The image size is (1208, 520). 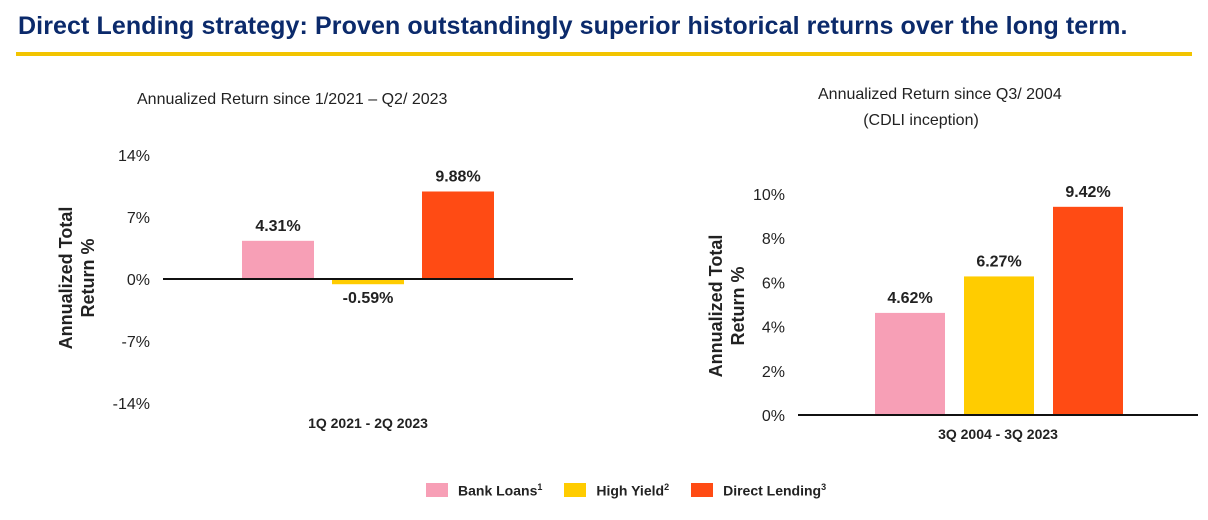 What do you see at coordinates (458, 235) in the screenshot?
I see `chart1-bar-direct-lending` at bounding box center [458, 235].